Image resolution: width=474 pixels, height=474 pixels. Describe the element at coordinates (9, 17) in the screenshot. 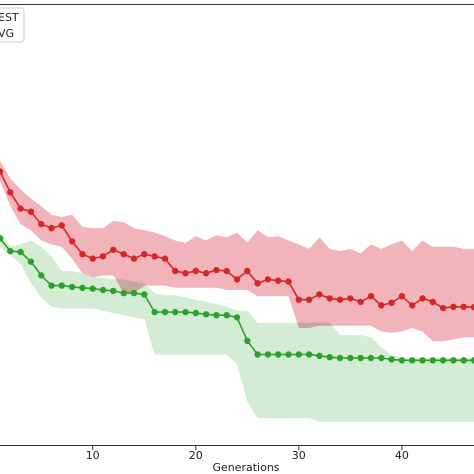

I see `legend-label-est: EST` at that location.